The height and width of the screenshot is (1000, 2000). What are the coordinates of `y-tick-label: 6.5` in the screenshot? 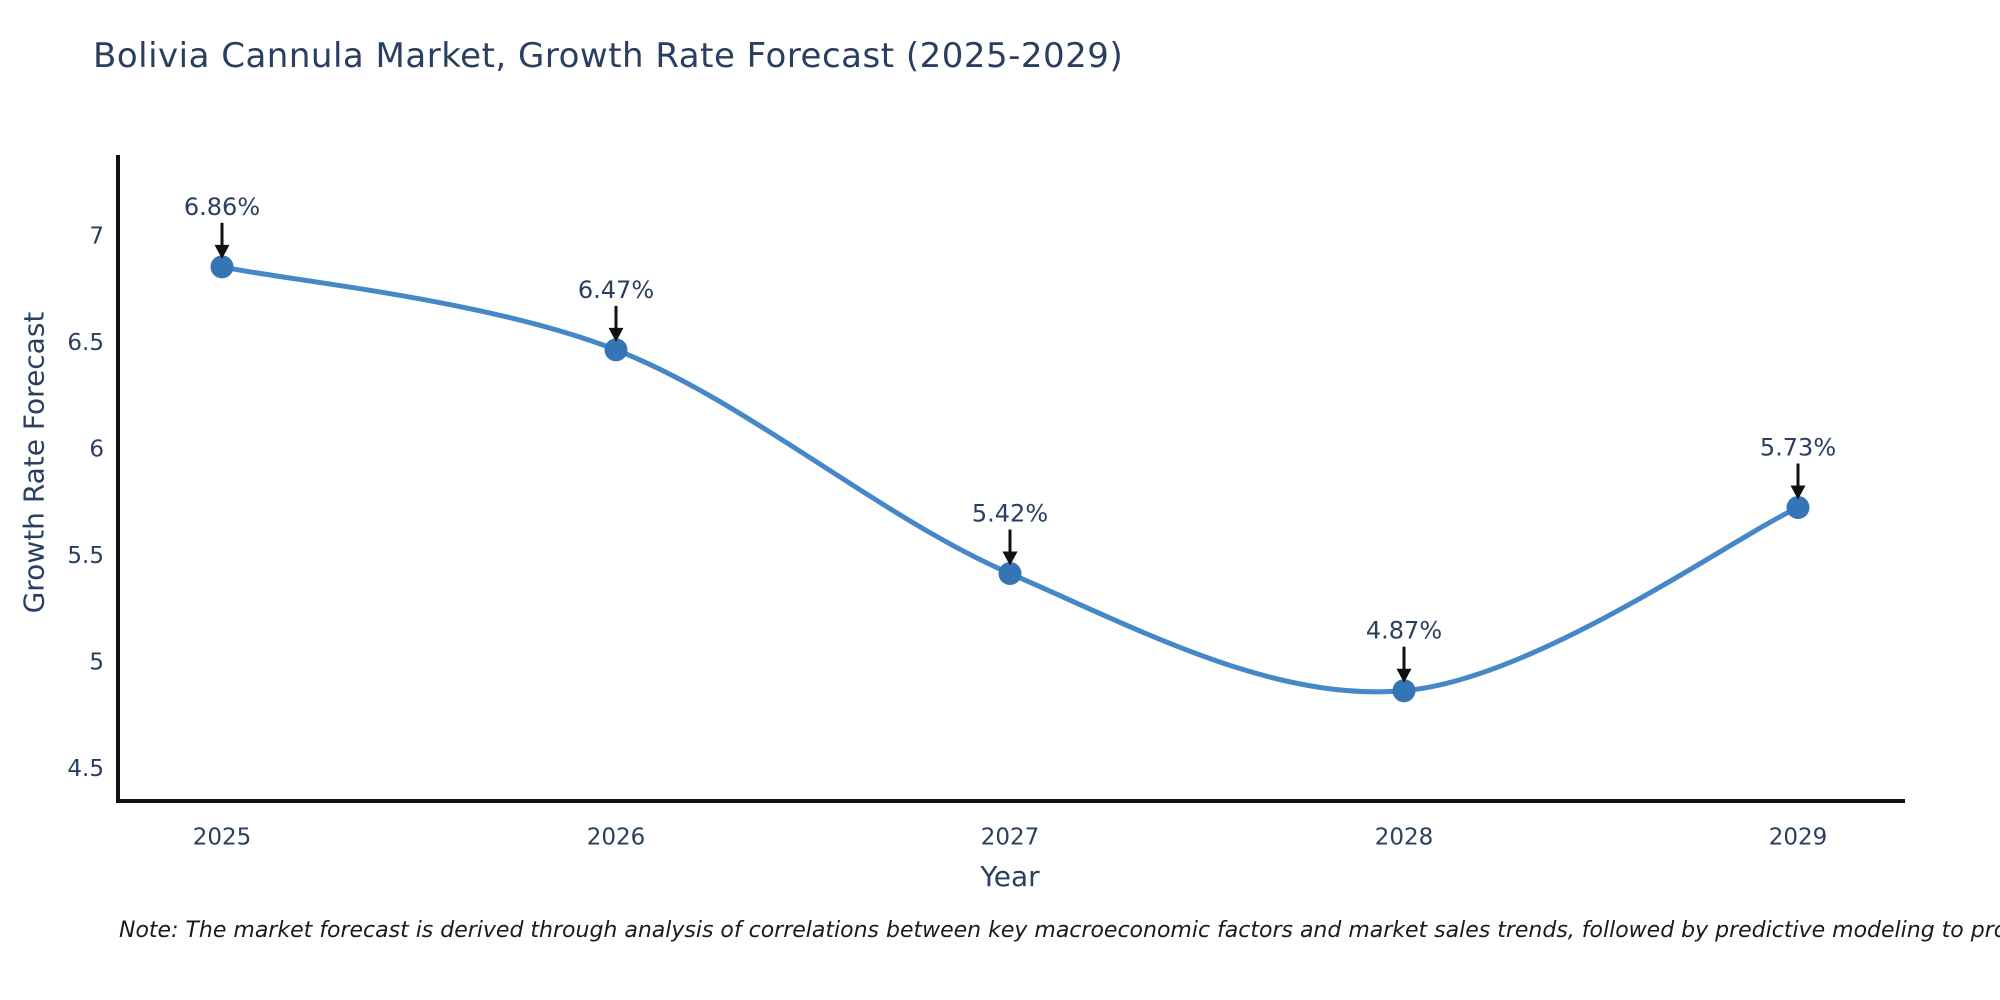 It's located at (85, 343).